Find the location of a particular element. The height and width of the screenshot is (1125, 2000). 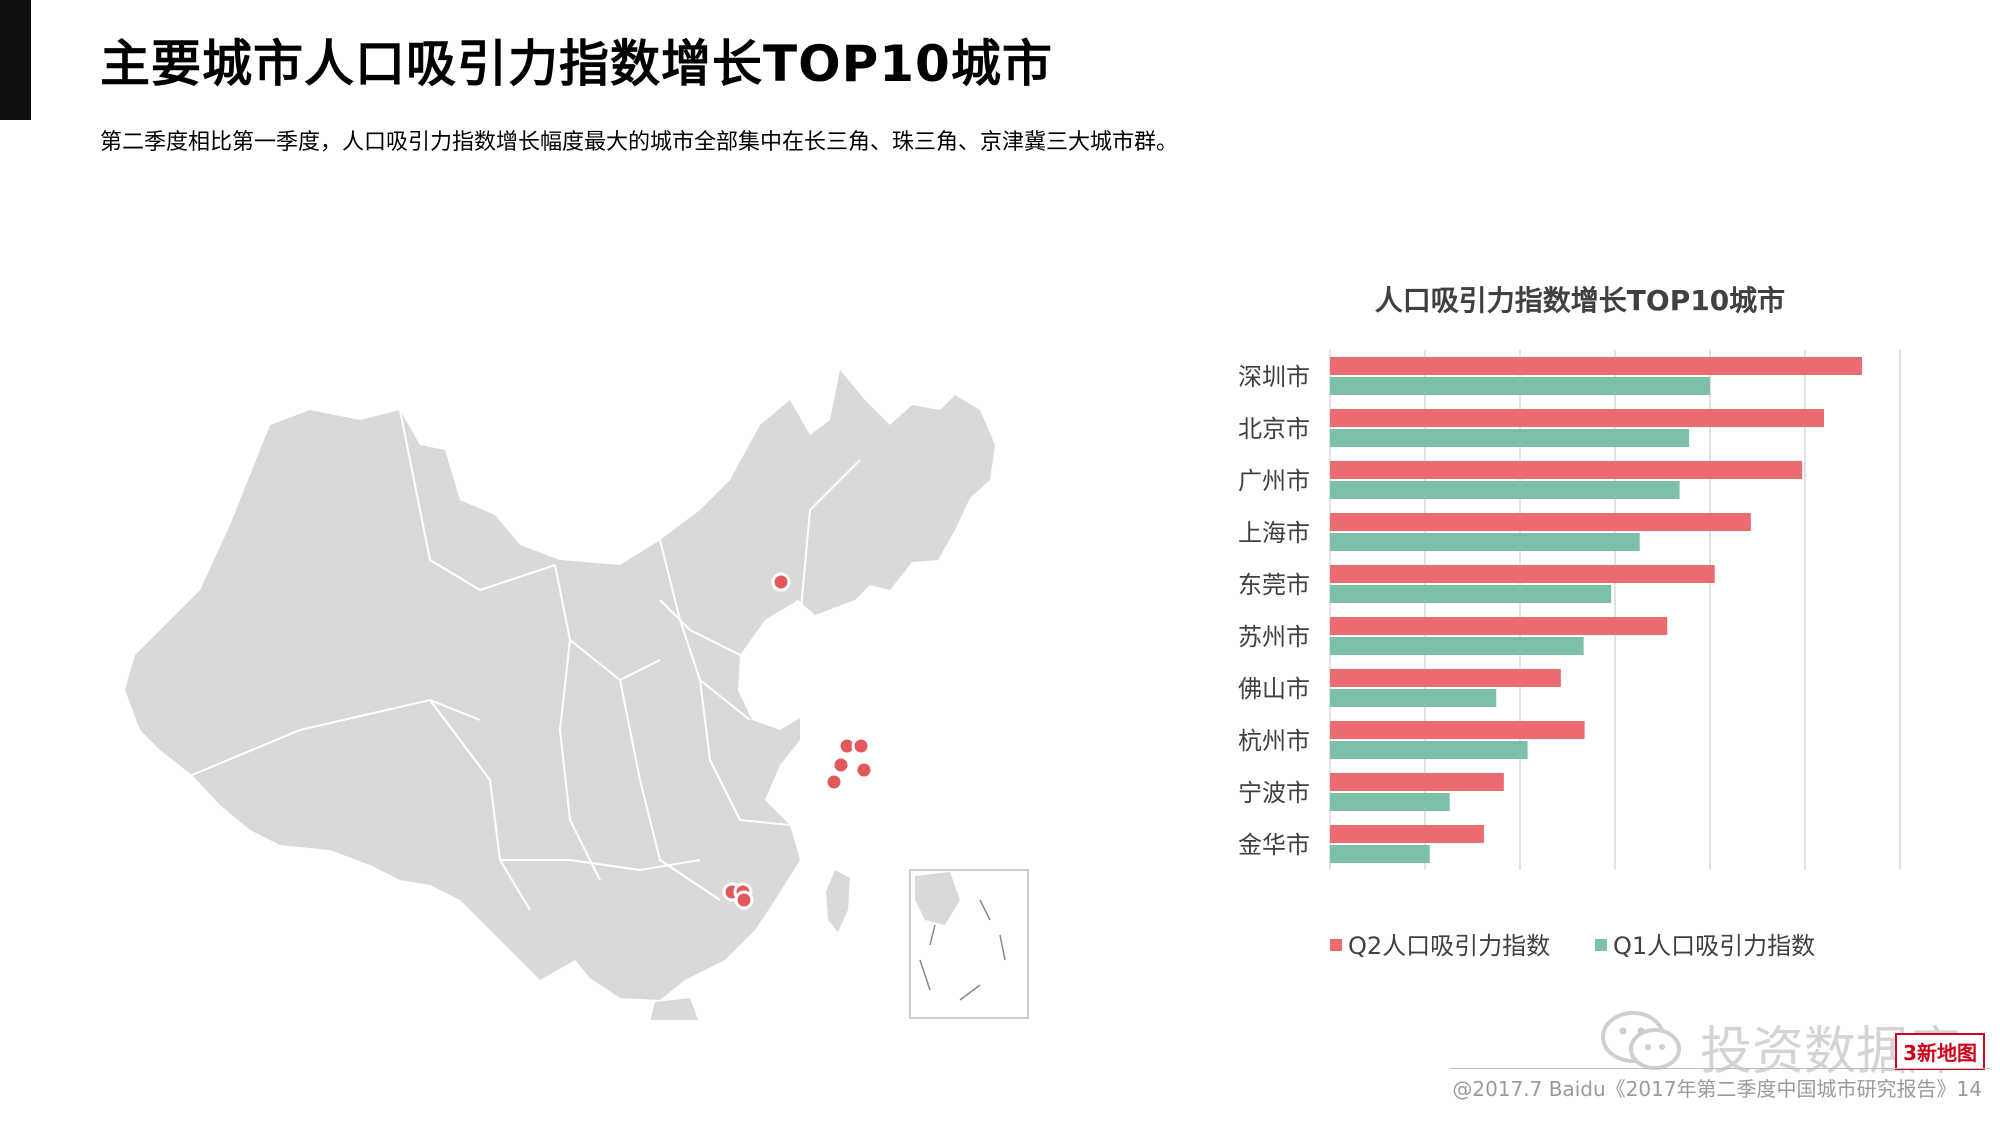

inset-coast is located at coordinates (937, 898).